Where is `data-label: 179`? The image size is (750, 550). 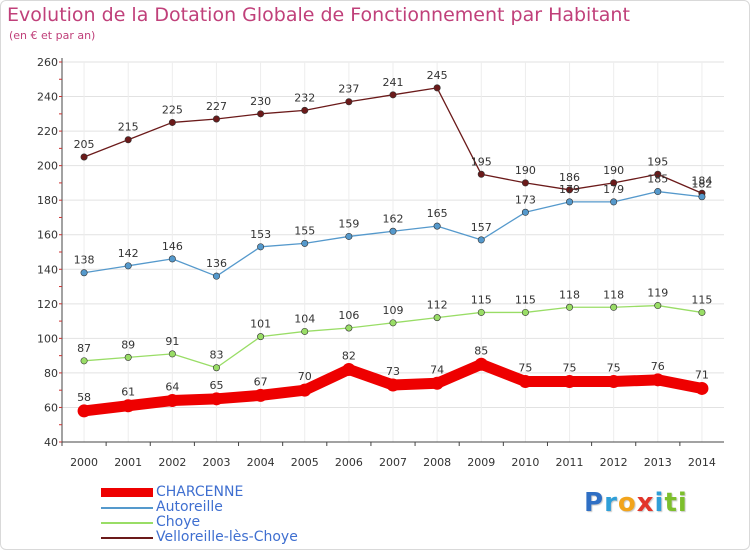 data-label: 179 is located at coordinates (613, 189).